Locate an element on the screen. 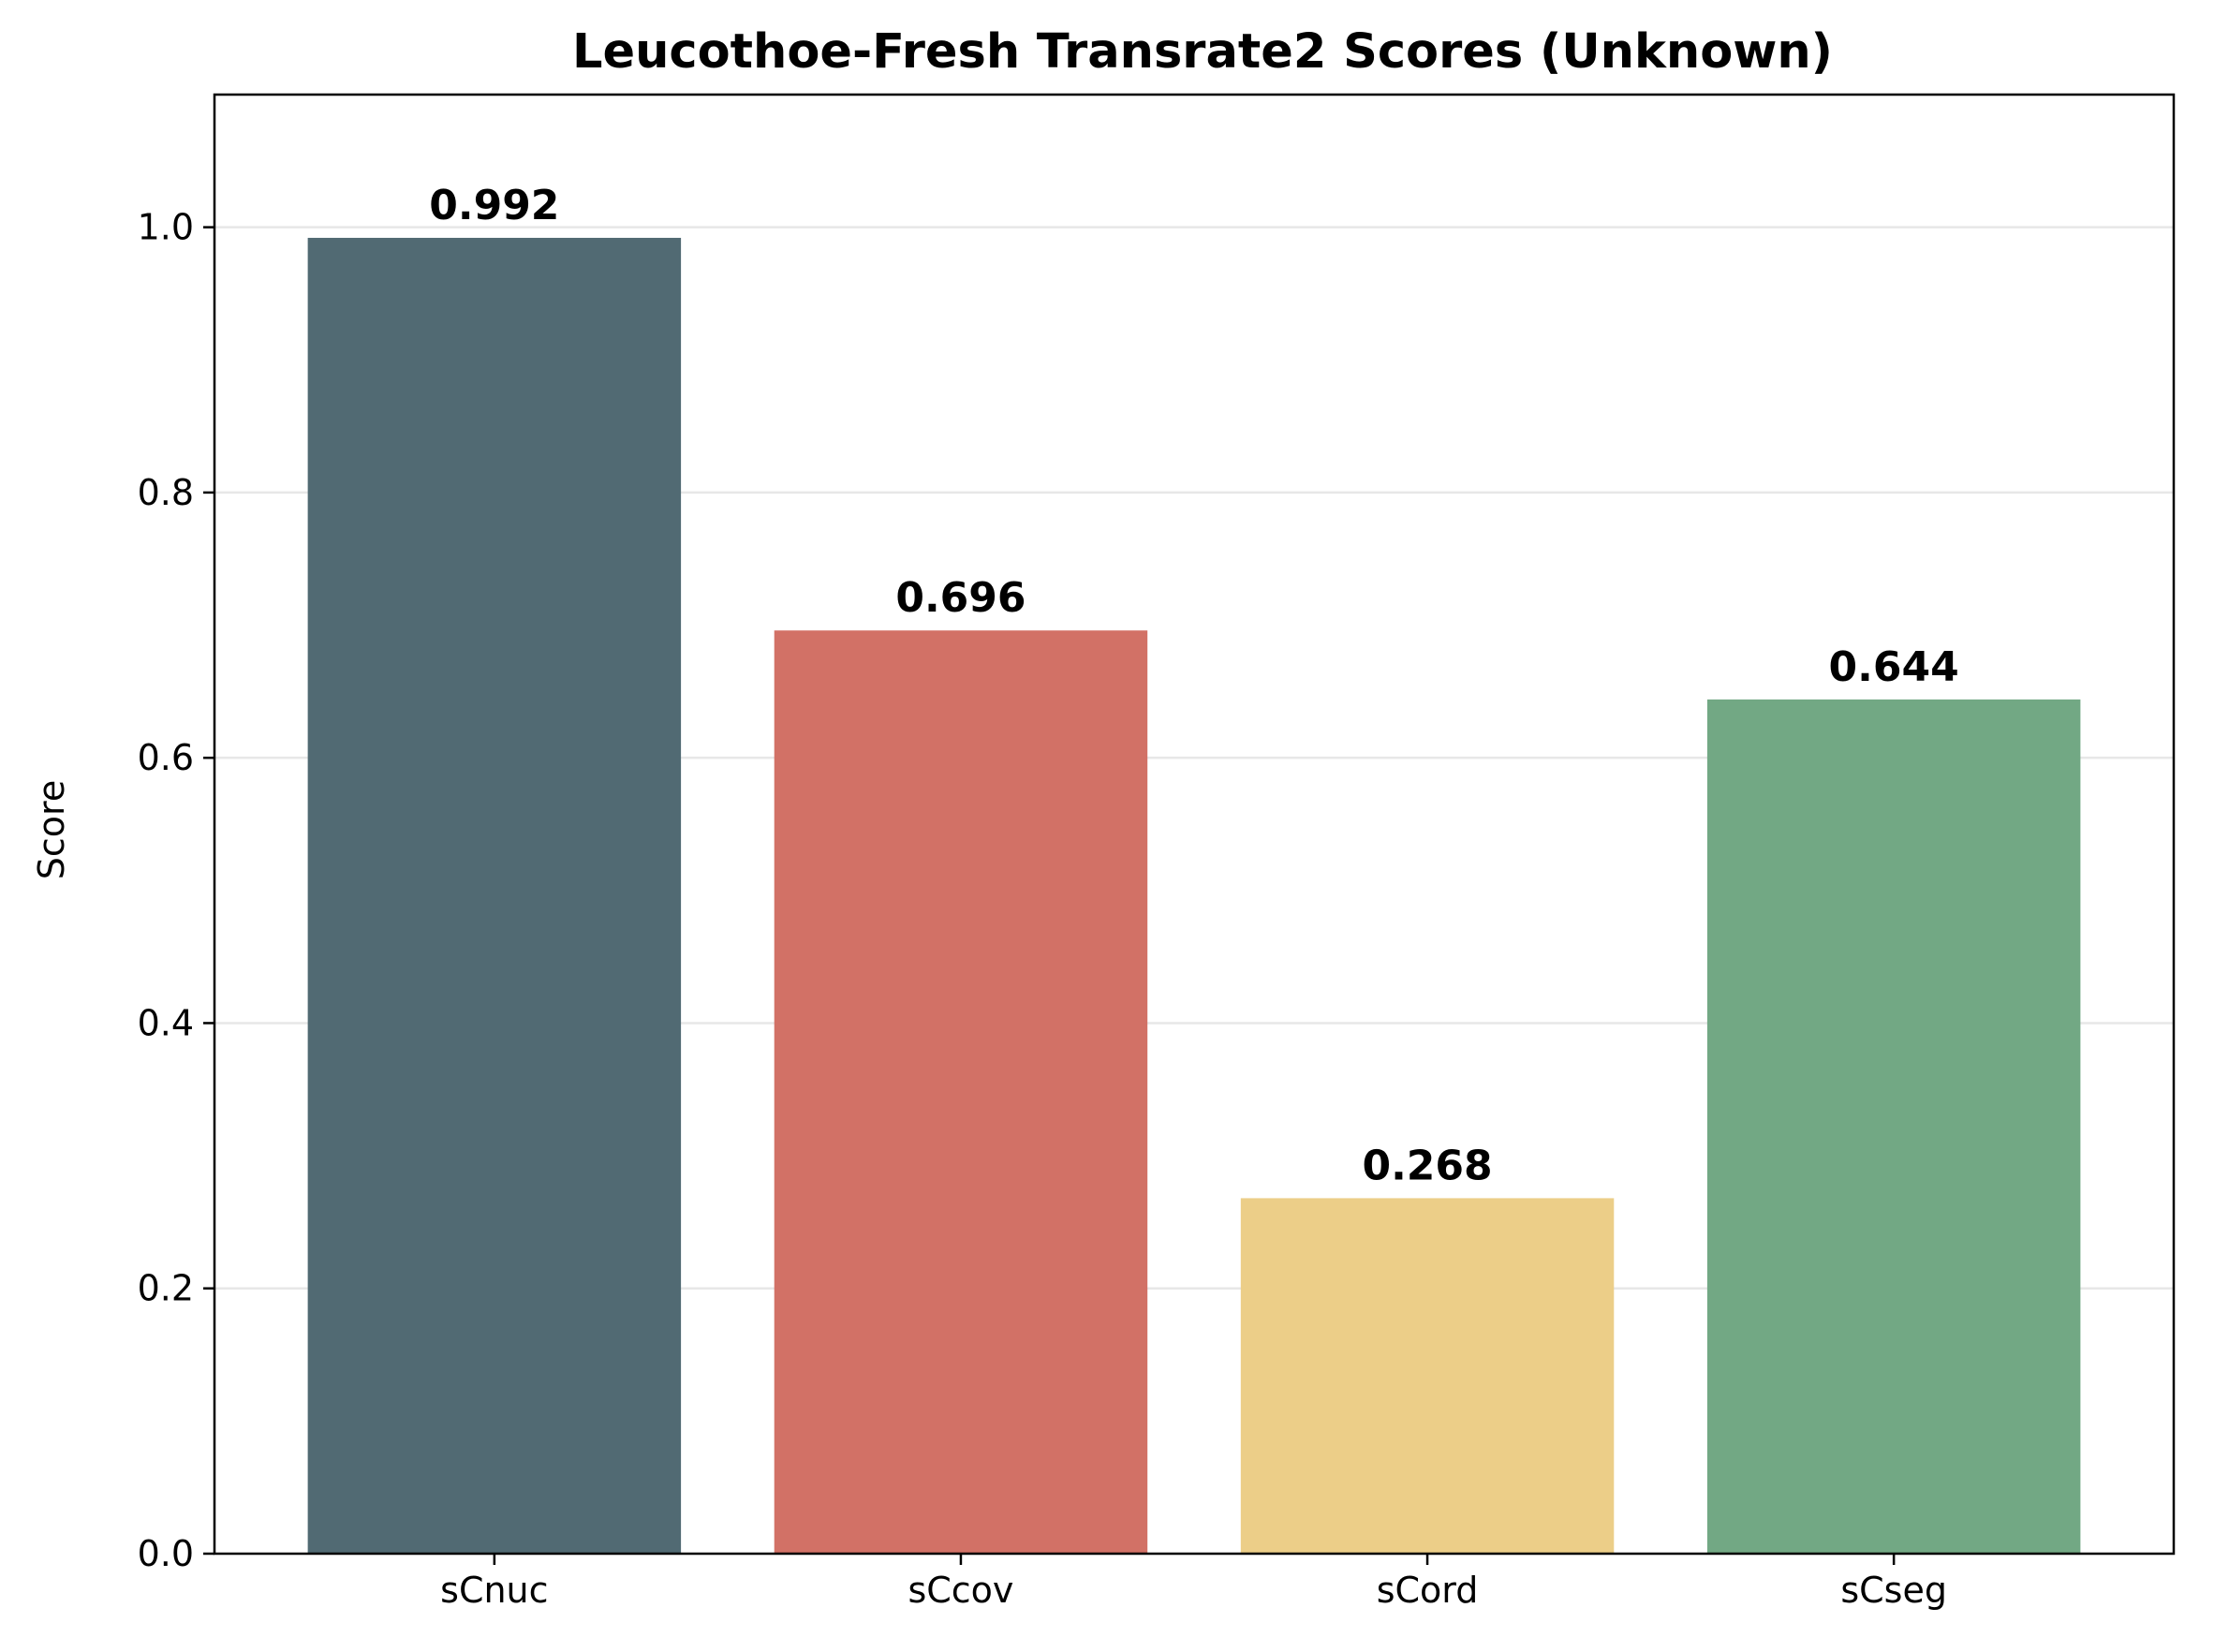 This screenshot has width=2214, height=1652. x-tick-label-sCcov: sCcov is located at coordinates (960, 1591).